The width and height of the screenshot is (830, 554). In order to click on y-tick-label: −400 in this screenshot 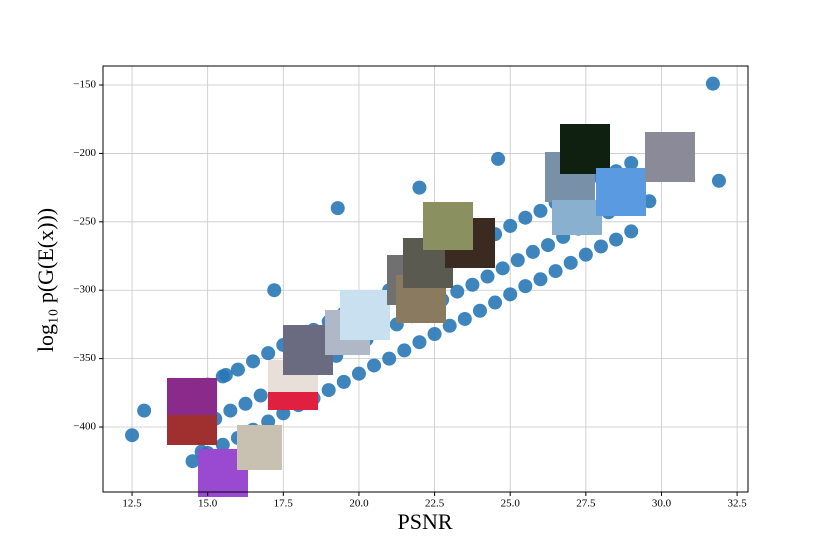, I will do `click(84, 427)`.